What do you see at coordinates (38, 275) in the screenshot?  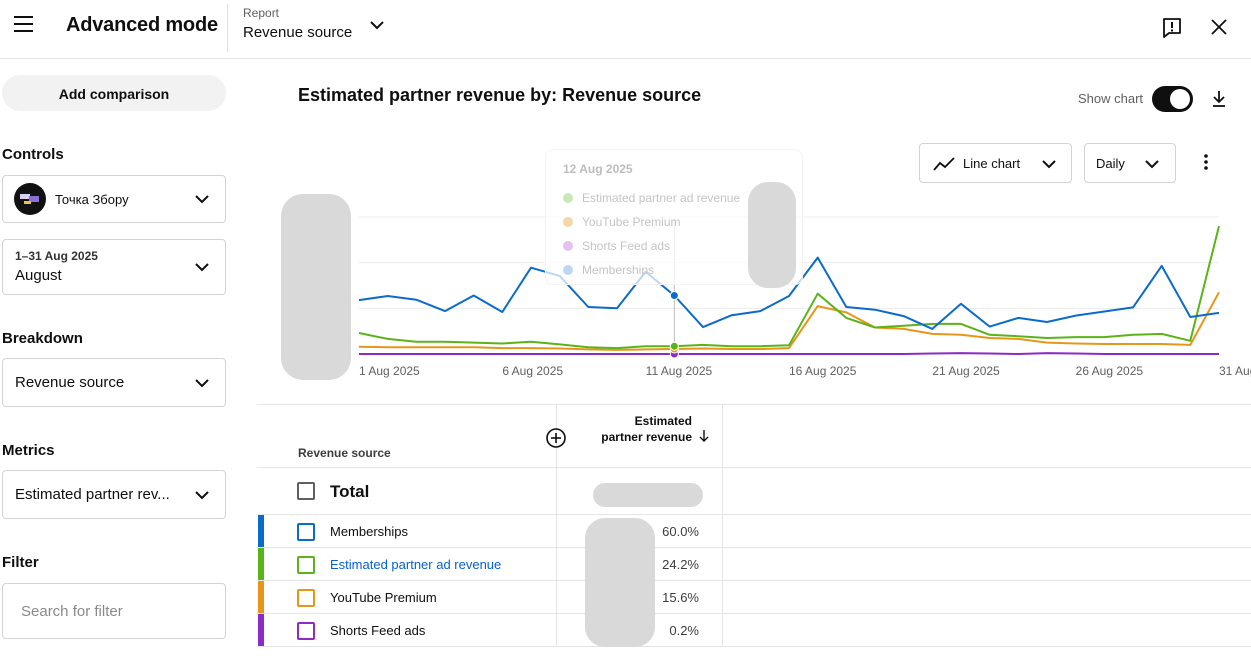 I see `date-label: August` at bounding box center [38, 275].